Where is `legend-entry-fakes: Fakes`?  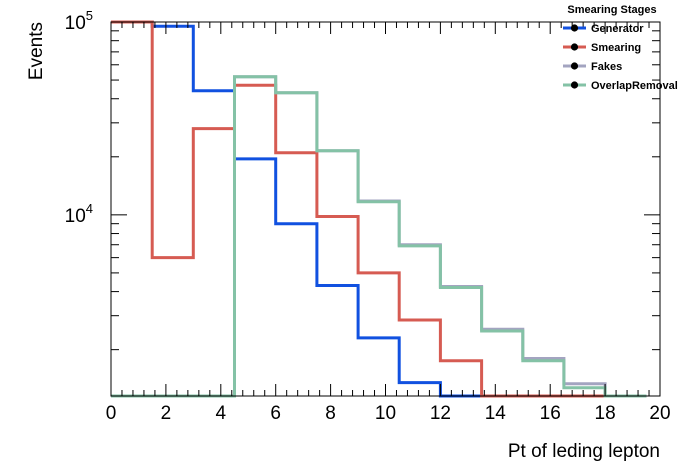
legend-entry-fakes: Fakes is located at coordinates (592, 67).